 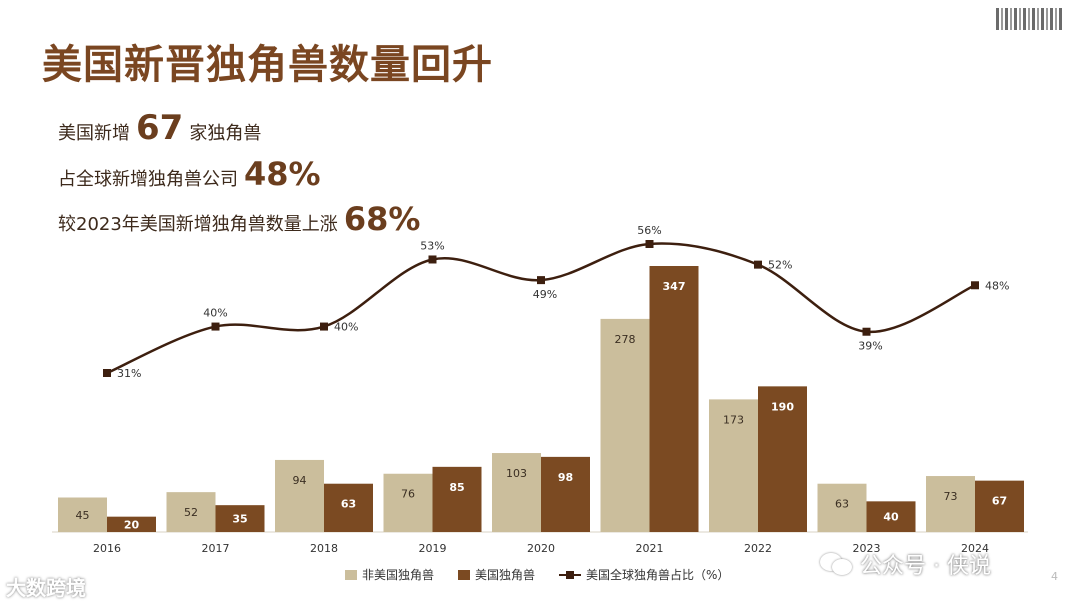 I want to click on x-tick-label: 2019, so click(x=433, y=548).